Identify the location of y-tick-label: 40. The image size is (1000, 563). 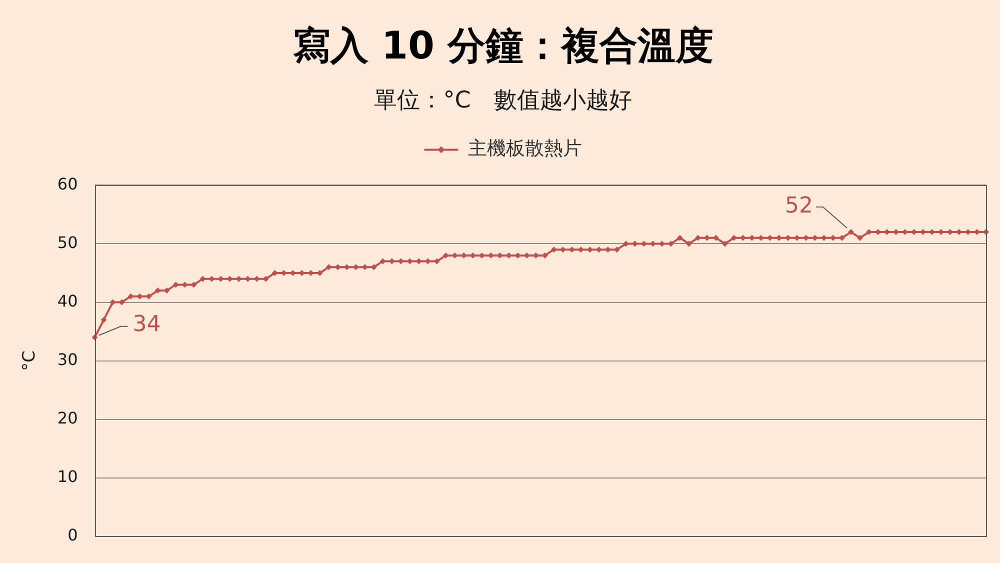
(67, 300).